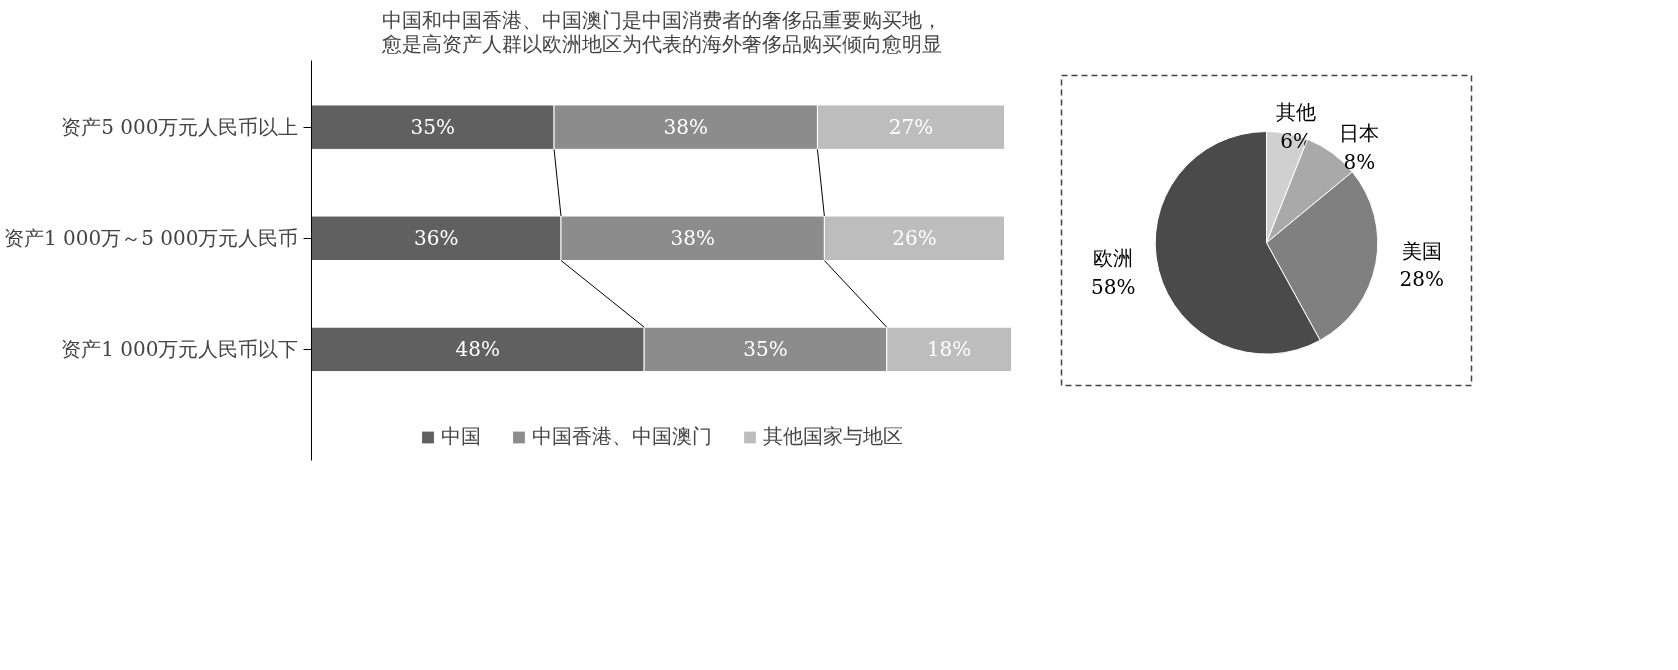 The image size is (1678, 670). I want to click on y-tick-label: 资产1 000万～5 000万元人民币, so click(151, 238).